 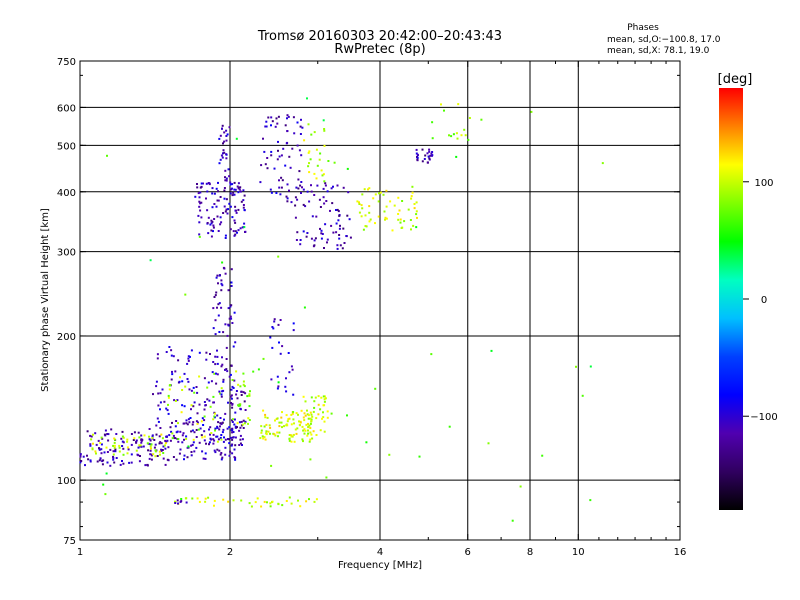 What do you see at coordinates (763, 417) in the screenshot?
I see `colorbar-tick-label: −100` at bounding box center [763, 417].